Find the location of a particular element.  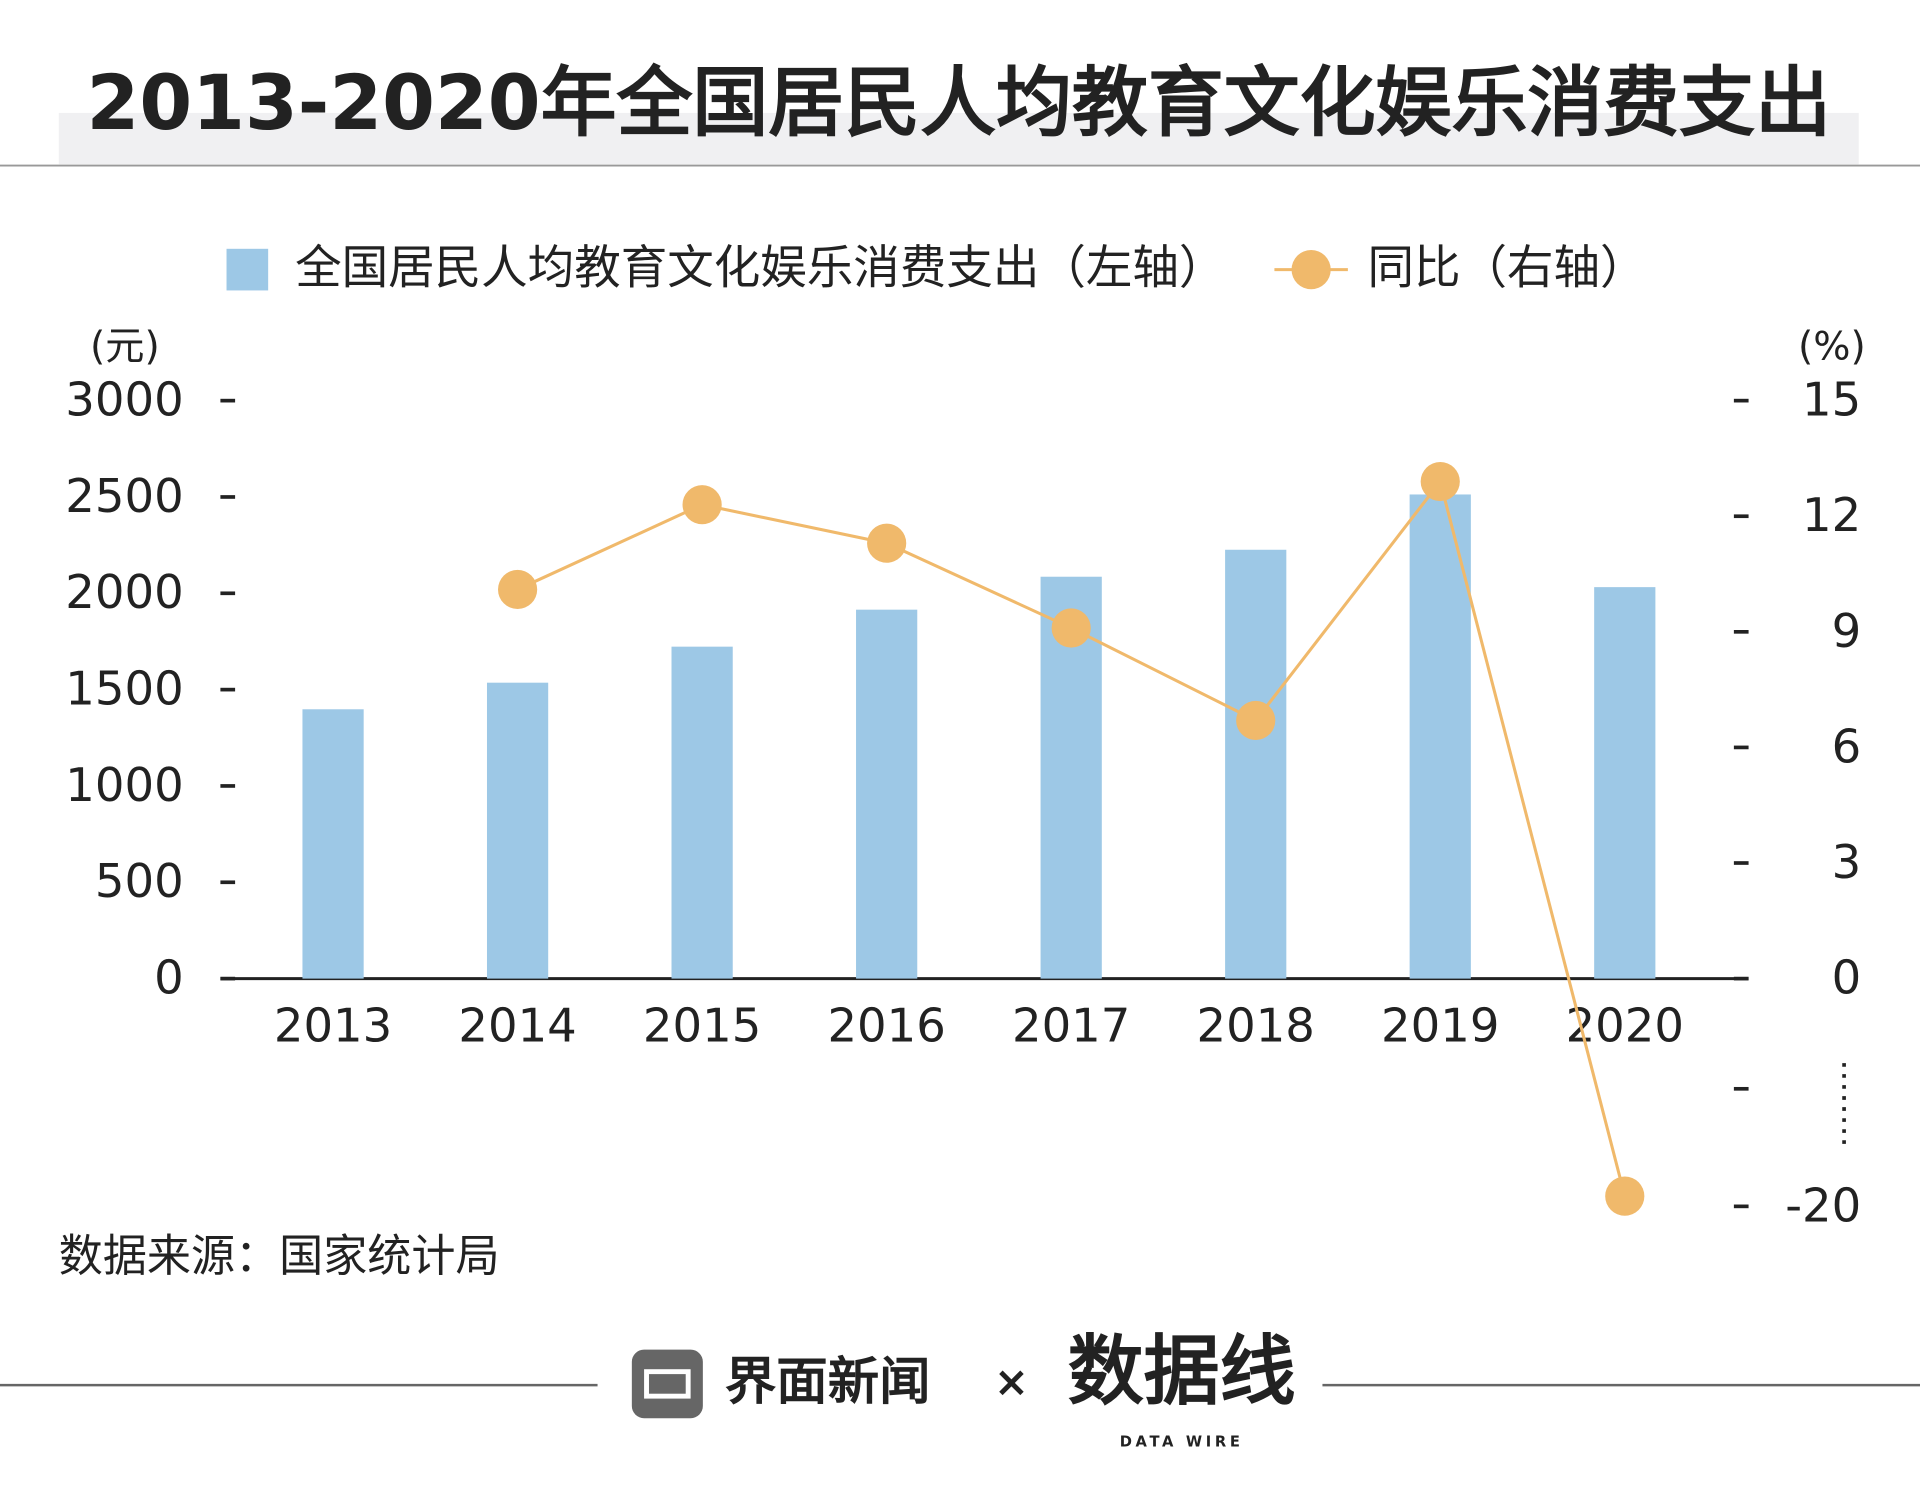

y-unit: (元) is located at coordinates (125, 347).